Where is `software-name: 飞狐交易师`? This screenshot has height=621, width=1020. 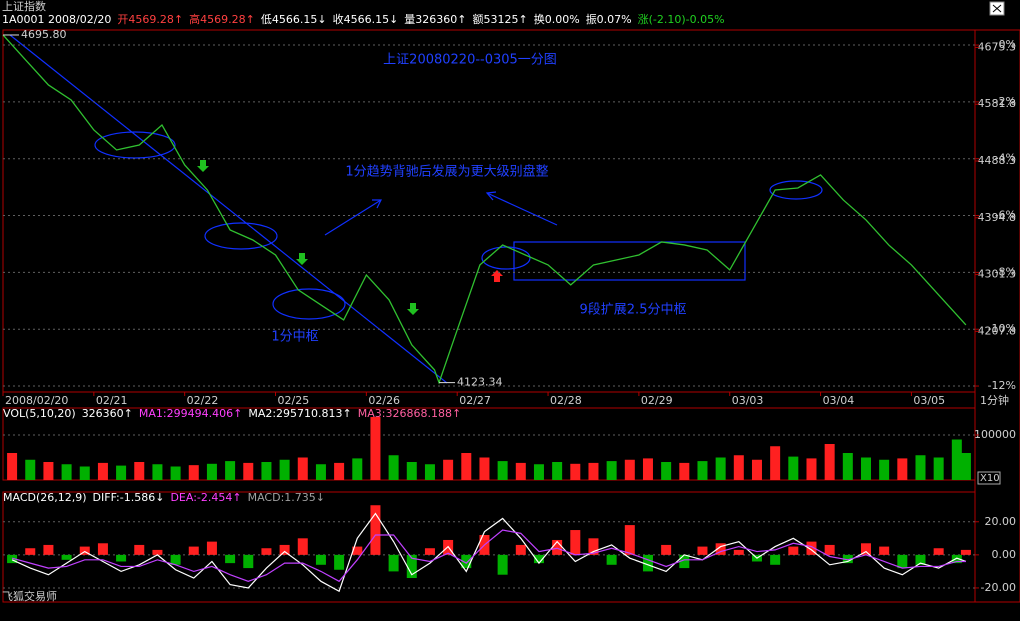 software-name: 飞狐交易师 is located at coordinates (29, 596).